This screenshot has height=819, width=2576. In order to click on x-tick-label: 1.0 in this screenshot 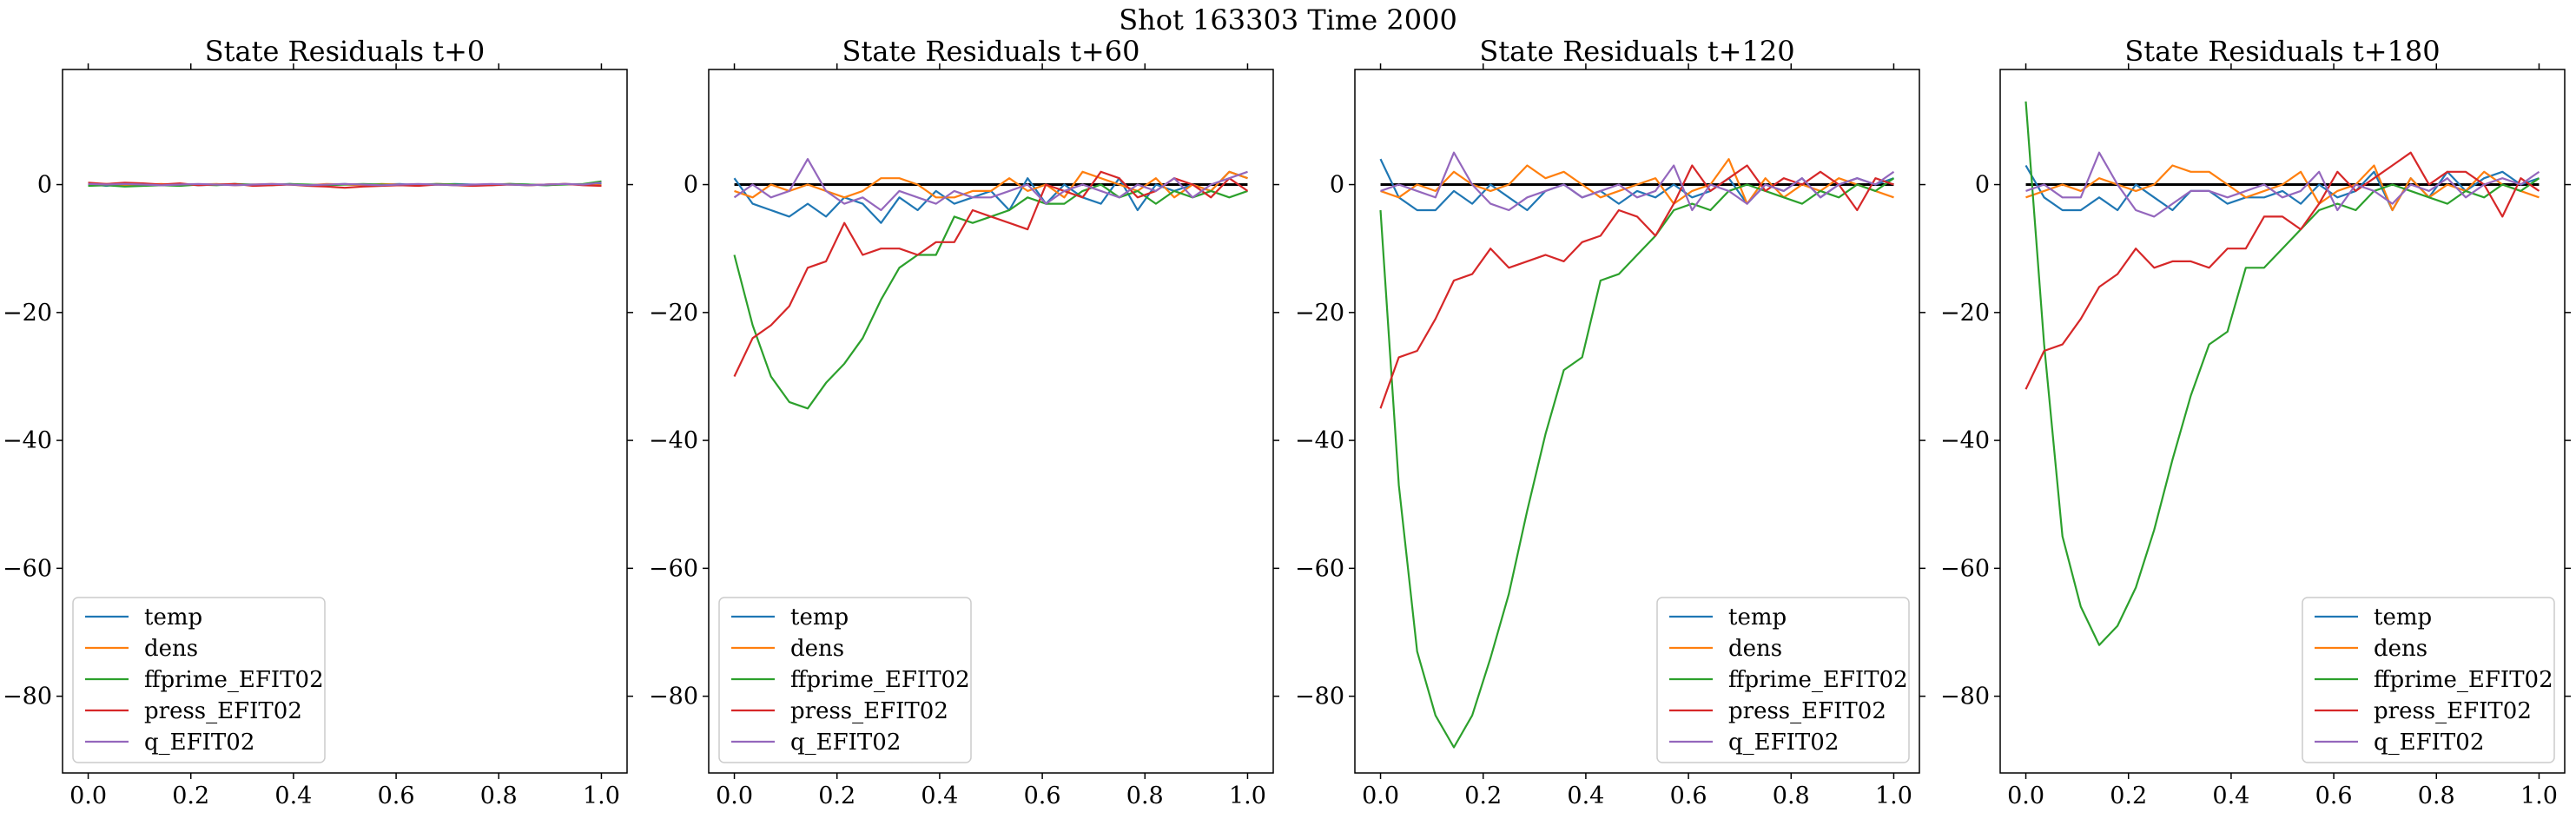, I will do `click(601, 796)`.